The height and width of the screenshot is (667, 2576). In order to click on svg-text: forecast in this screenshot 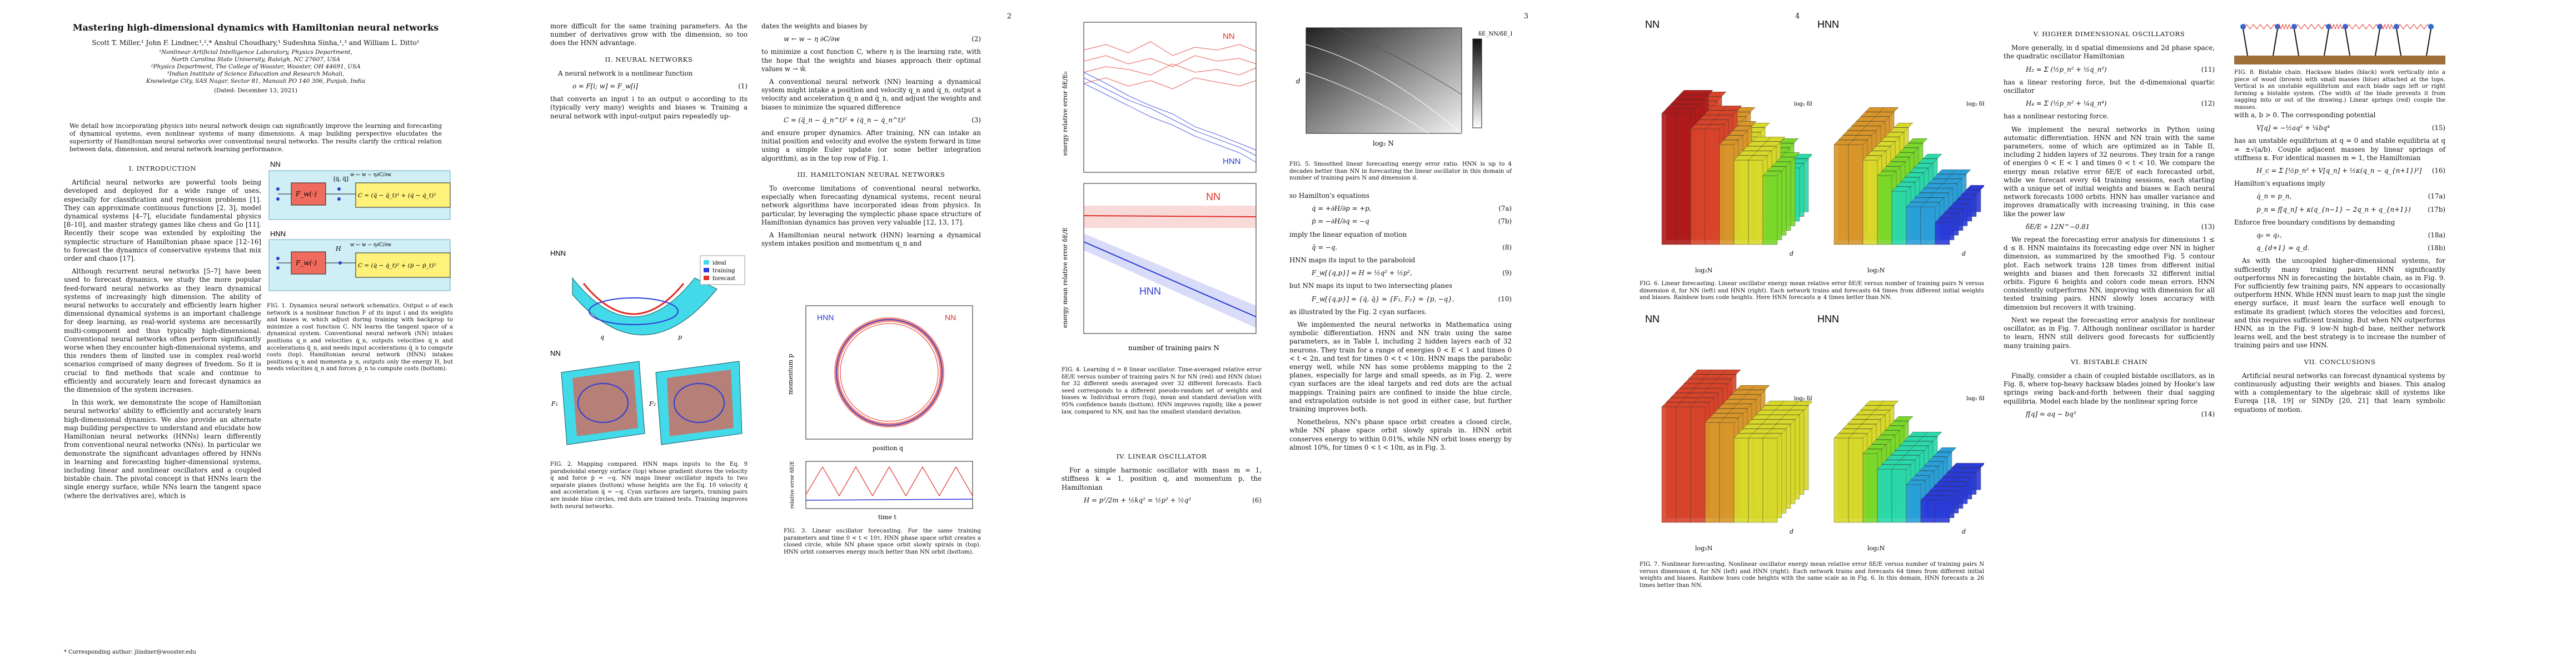, I will do `click(723, 279)`.